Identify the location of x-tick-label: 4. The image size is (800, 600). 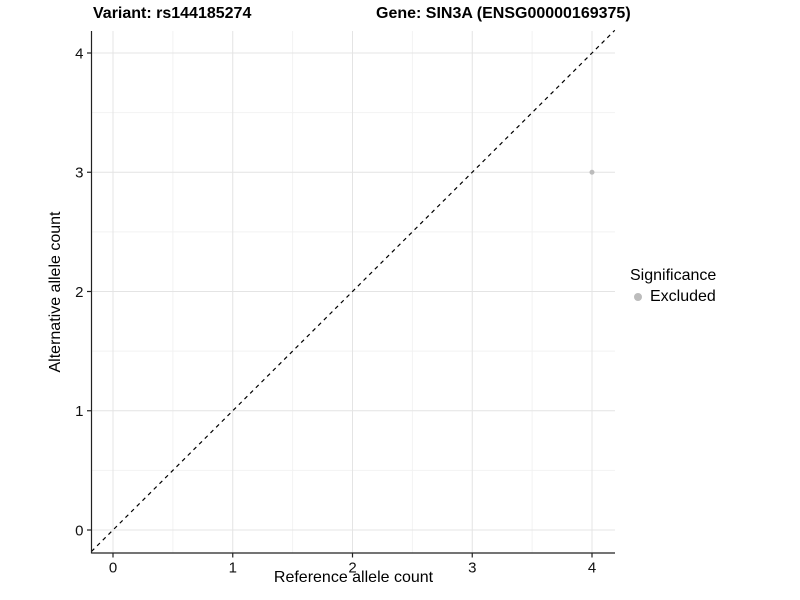
(592, 567).